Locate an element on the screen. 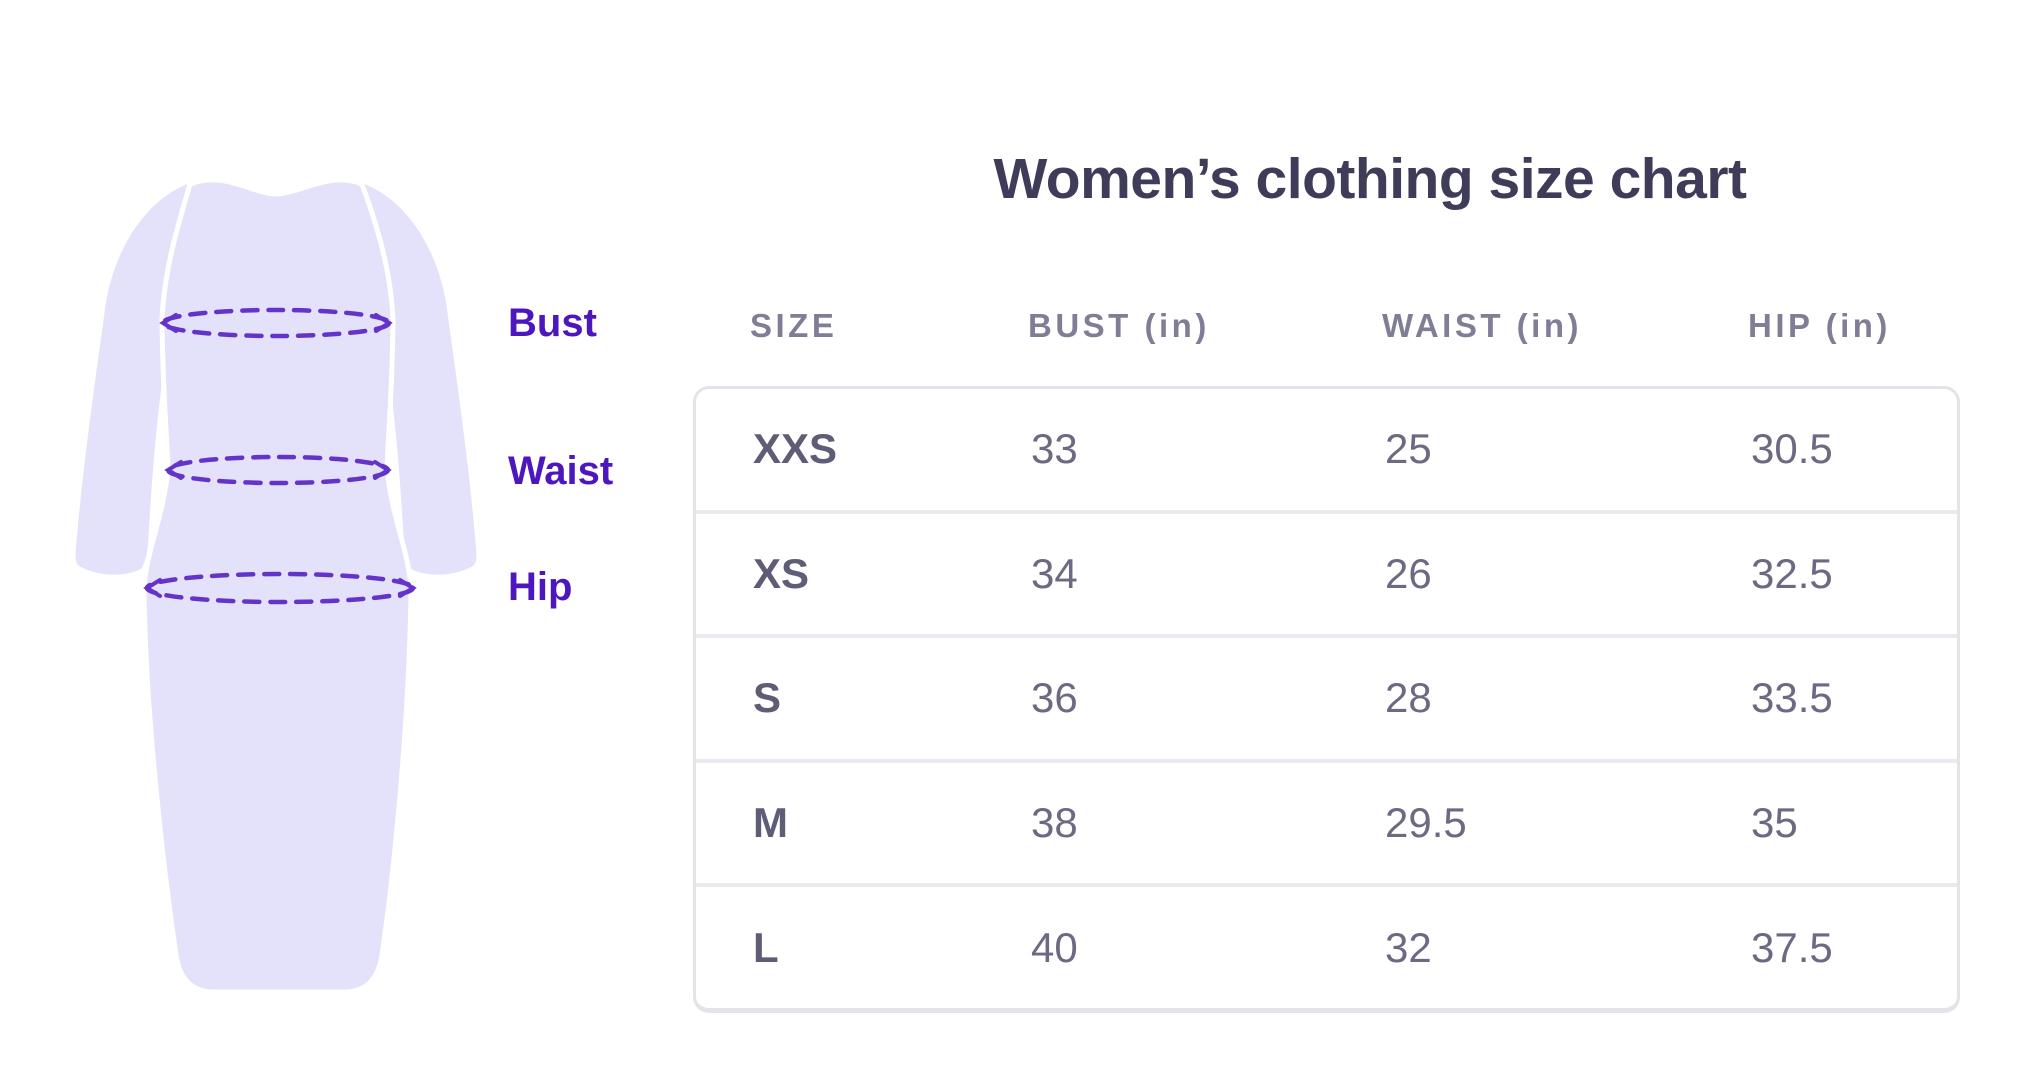  column-header-waist: WAIST (in) is located at coordinates (1482, 325).